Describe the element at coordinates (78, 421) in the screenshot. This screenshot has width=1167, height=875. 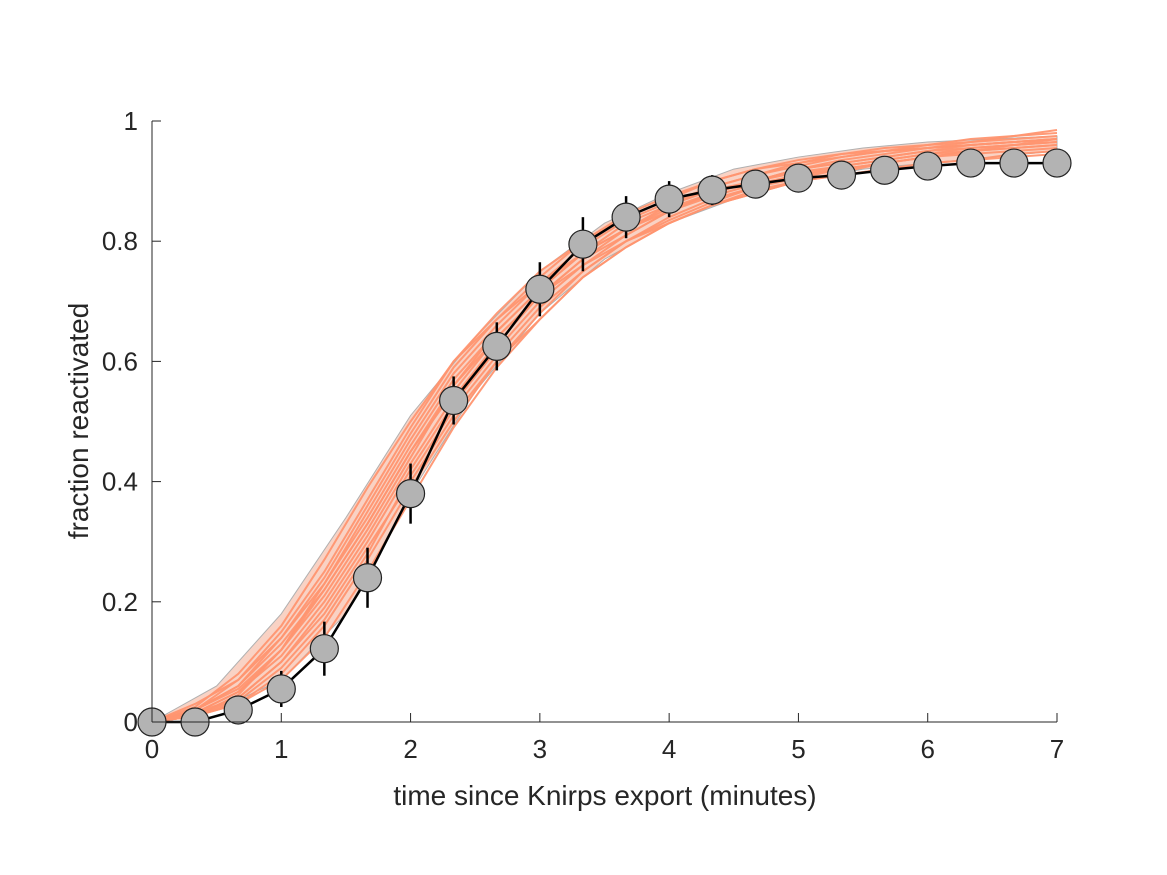
I see `y-axis-label: fraction reactivated` at that location.